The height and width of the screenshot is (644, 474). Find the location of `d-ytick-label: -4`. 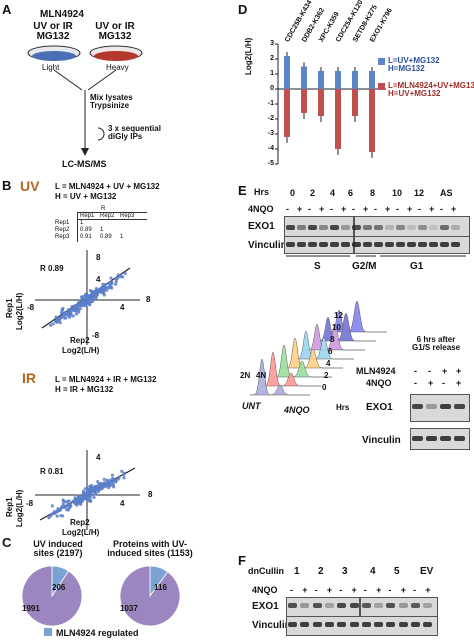

d-ytick-label: -4 is located at coordinates (270, 148).